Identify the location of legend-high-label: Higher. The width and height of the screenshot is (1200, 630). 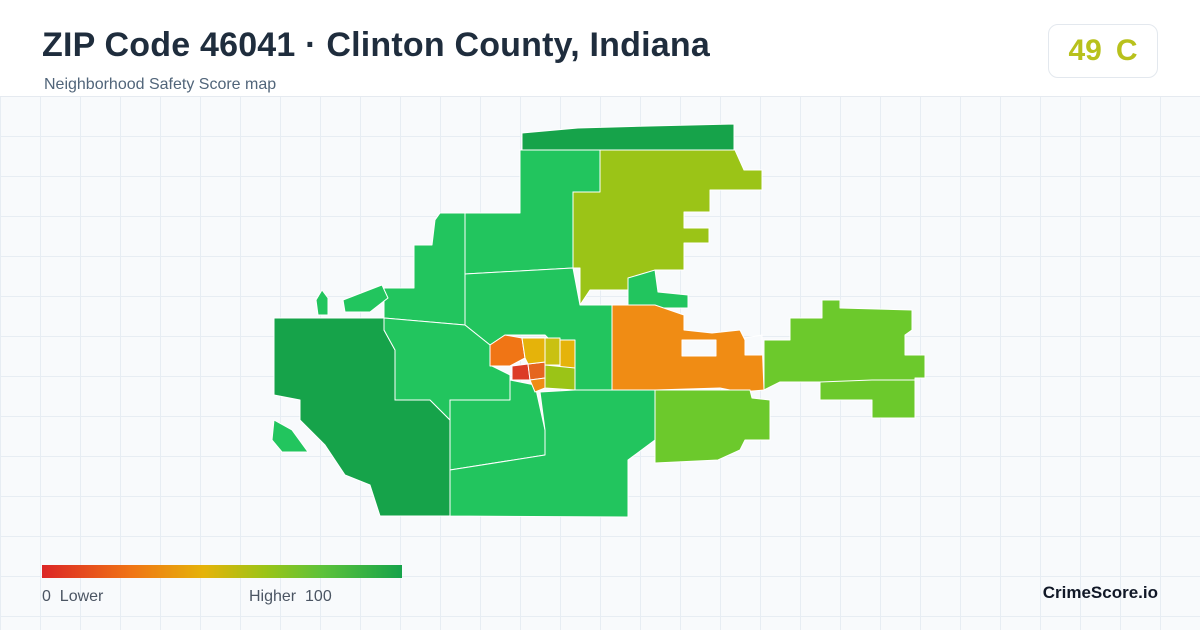
(273, 596).